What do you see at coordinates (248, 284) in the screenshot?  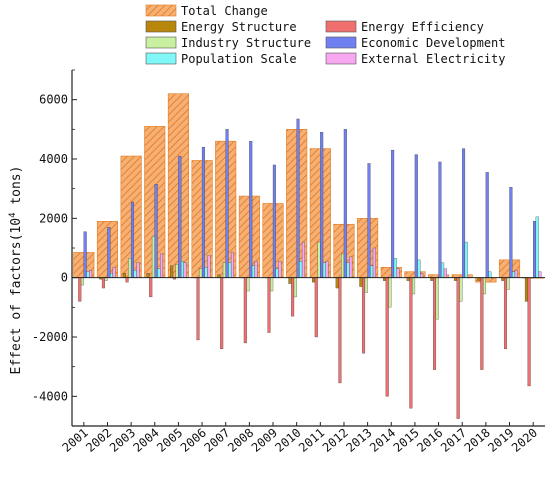 I see `industry-structure-bar-2008` at bounding box center [248, 284].